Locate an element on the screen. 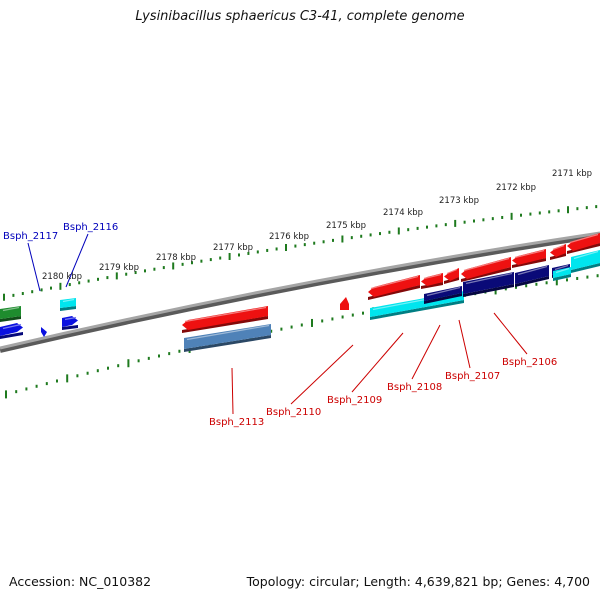  gene-label: Bsph_2108 is located at coordinates (414, 387).